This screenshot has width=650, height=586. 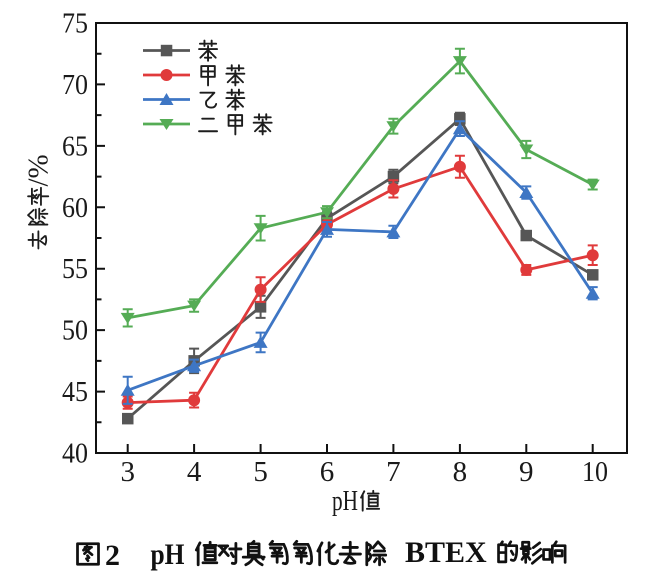 I want to click on svg-text: 55, so click(x=75, y=269).